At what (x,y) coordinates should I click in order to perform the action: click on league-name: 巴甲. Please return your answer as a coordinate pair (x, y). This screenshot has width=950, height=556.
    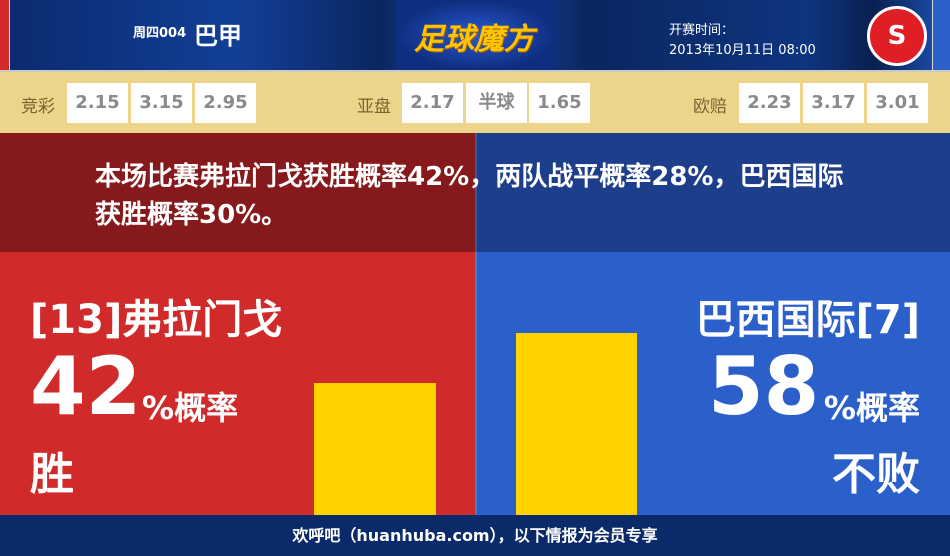
    Looking at the image, I should click on (218, 36).